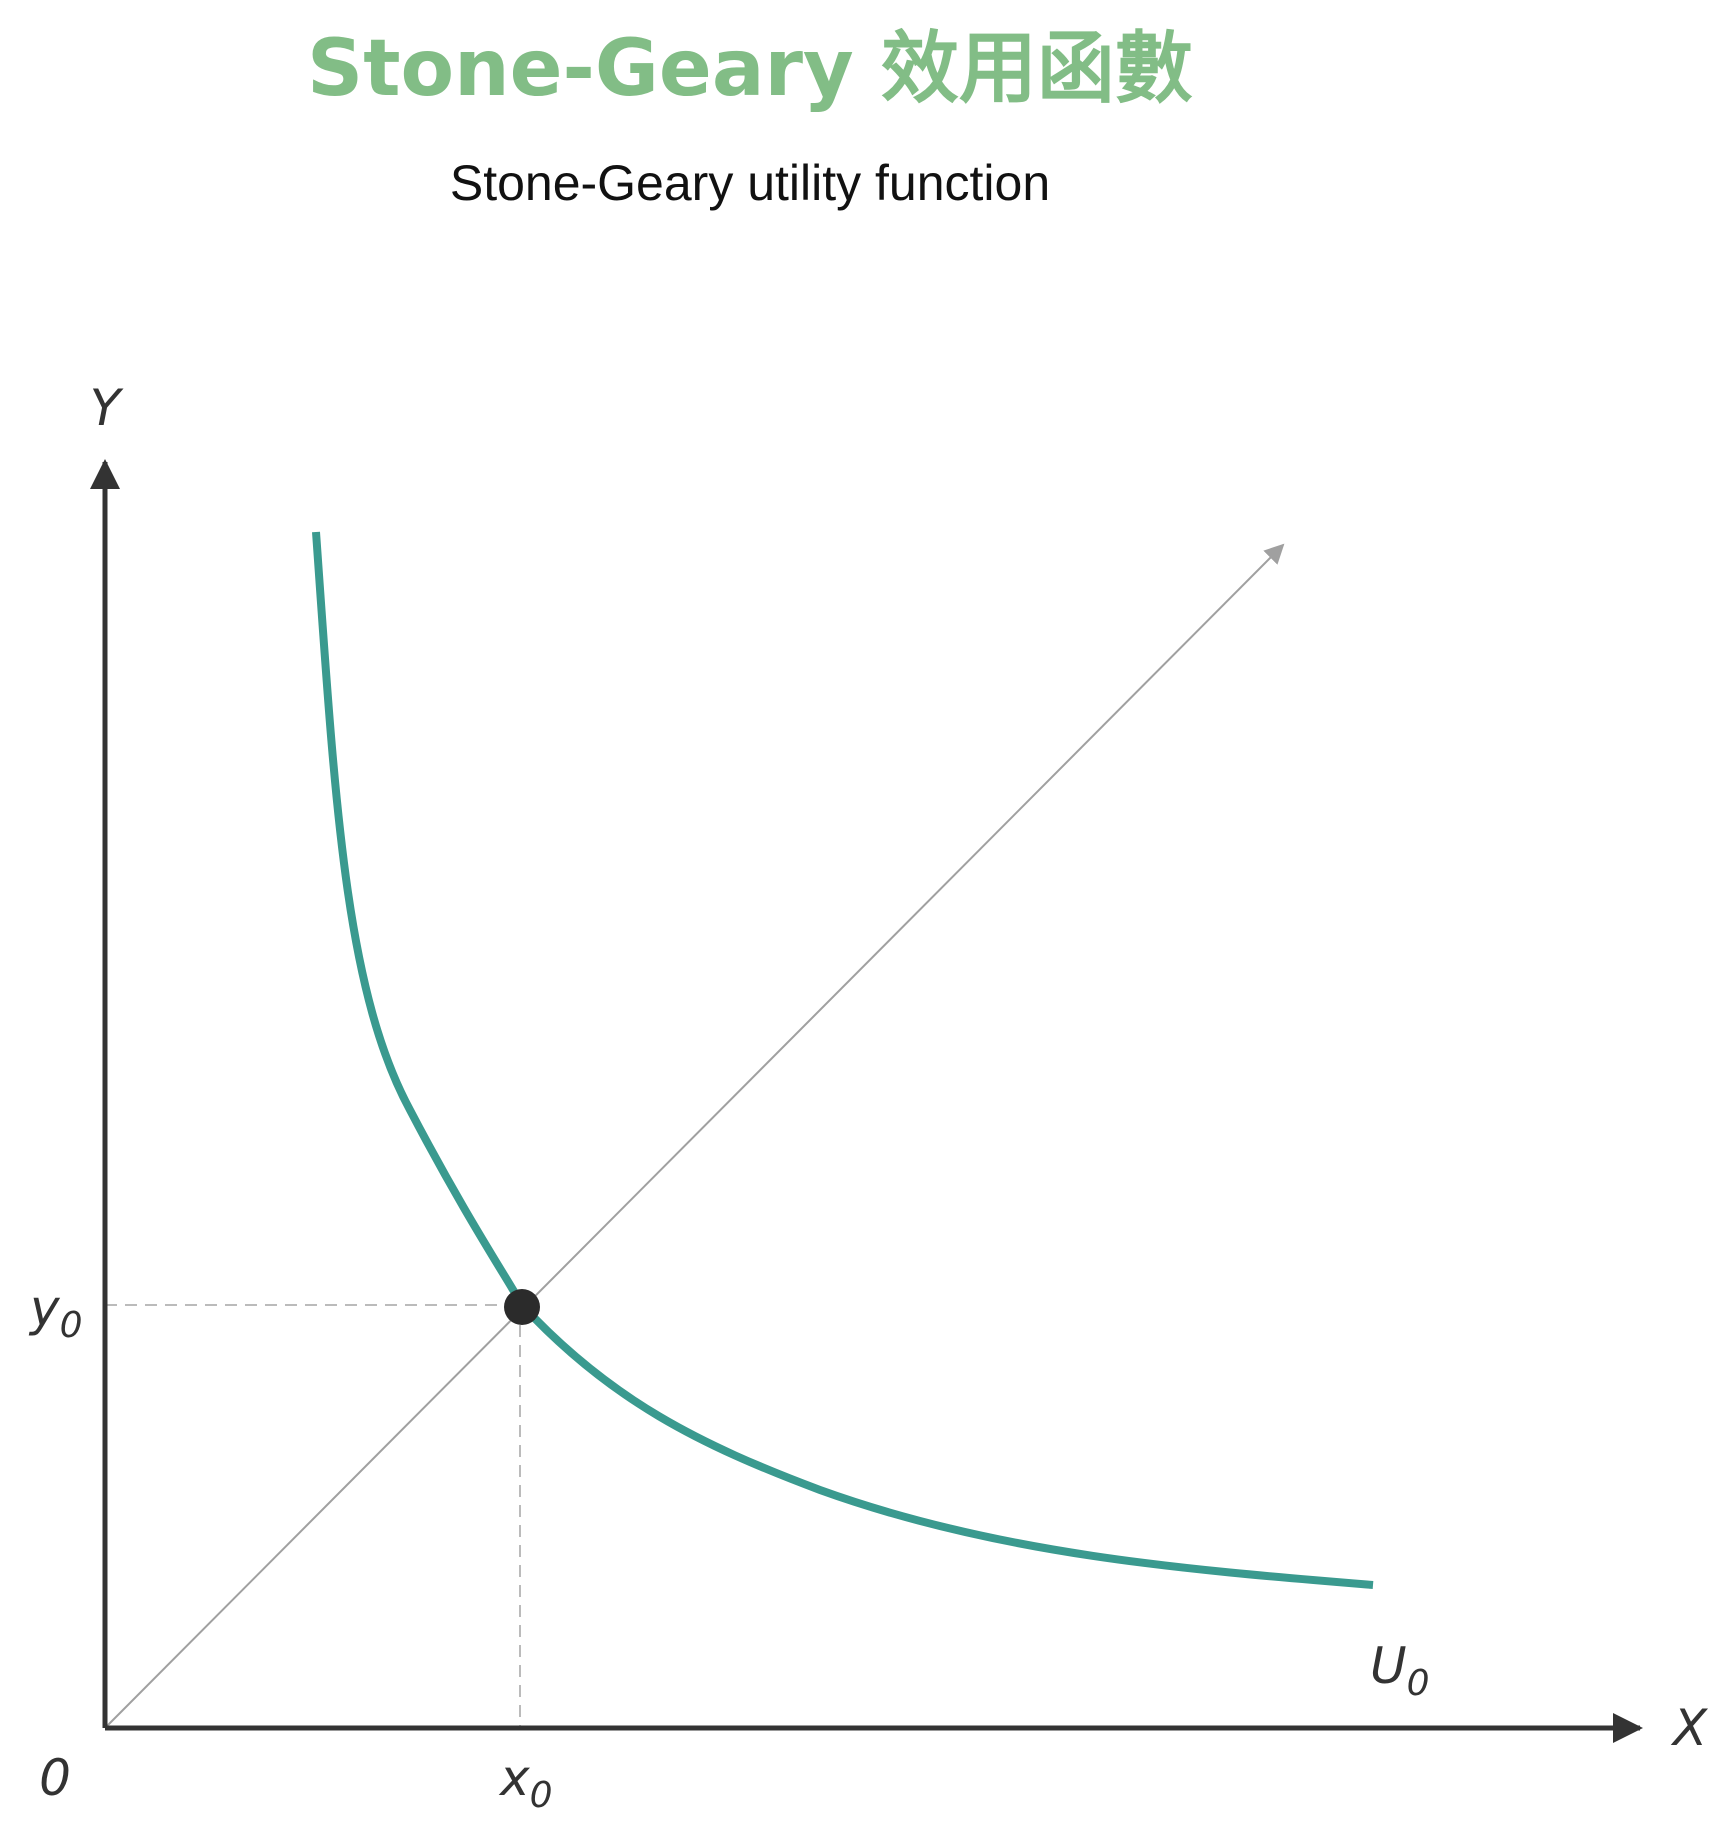 This screenshot has width=1727, height=1828. I want to click on x-axis-label: X, so click(1689, 1728).